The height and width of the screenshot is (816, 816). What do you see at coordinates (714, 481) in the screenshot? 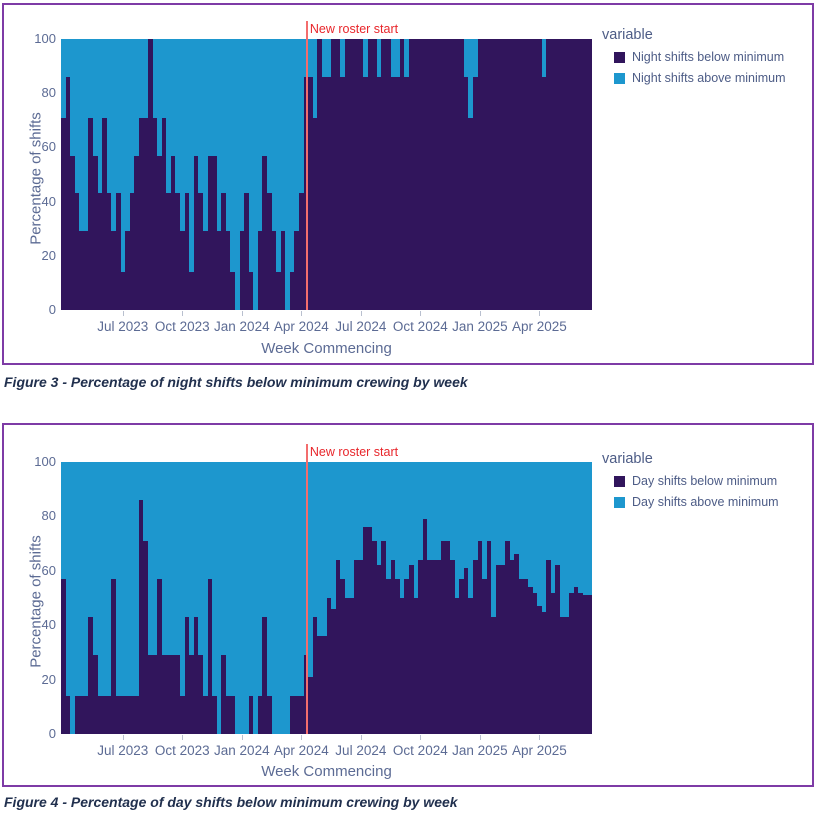
I see `legend-item: Day shifts below minimum` at bounding box center [714, 481].